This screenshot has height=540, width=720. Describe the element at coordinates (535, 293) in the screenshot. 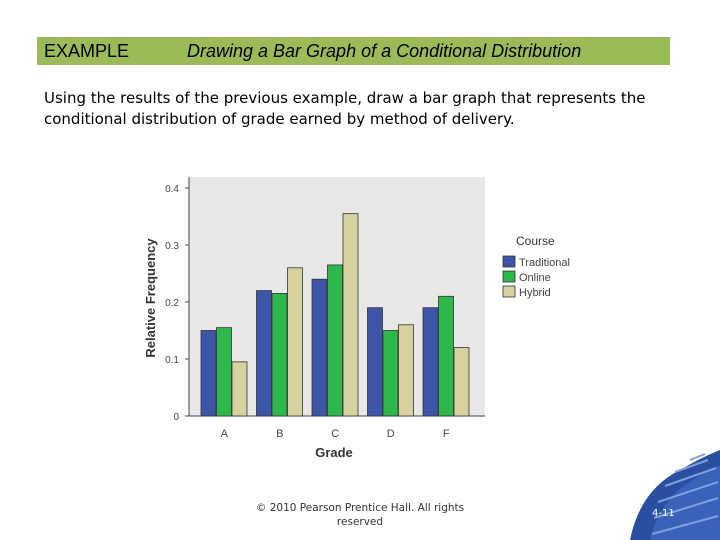

I see `legend-label-hybrid: Hybrid` at that location.